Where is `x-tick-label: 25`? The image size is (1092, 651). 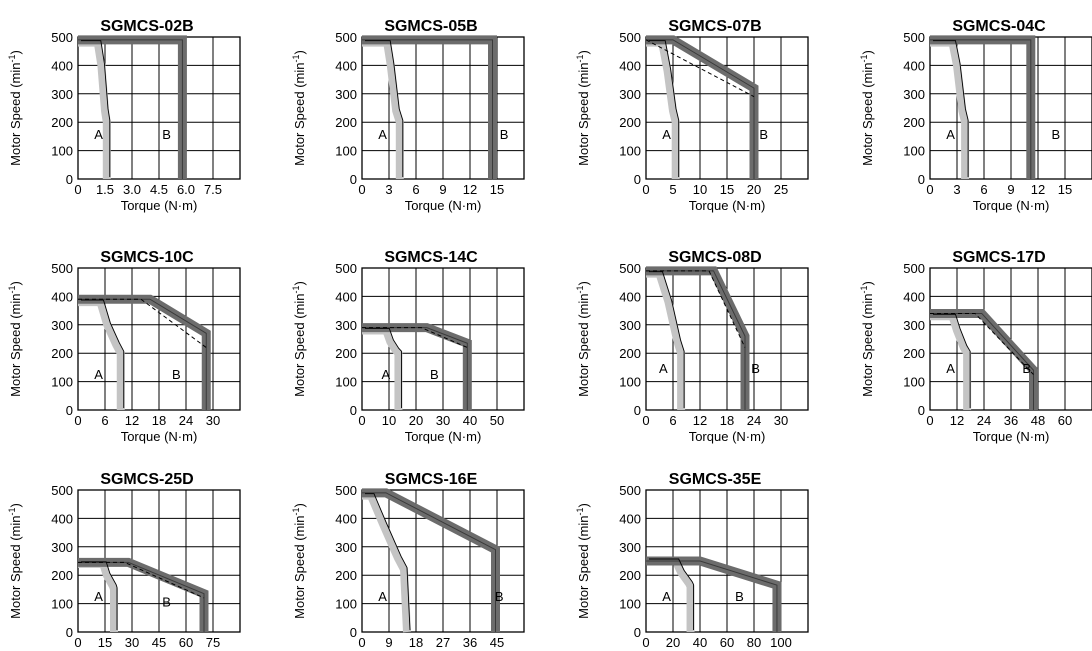 x-tick-label: 25 is located at coordinates (781, 189).